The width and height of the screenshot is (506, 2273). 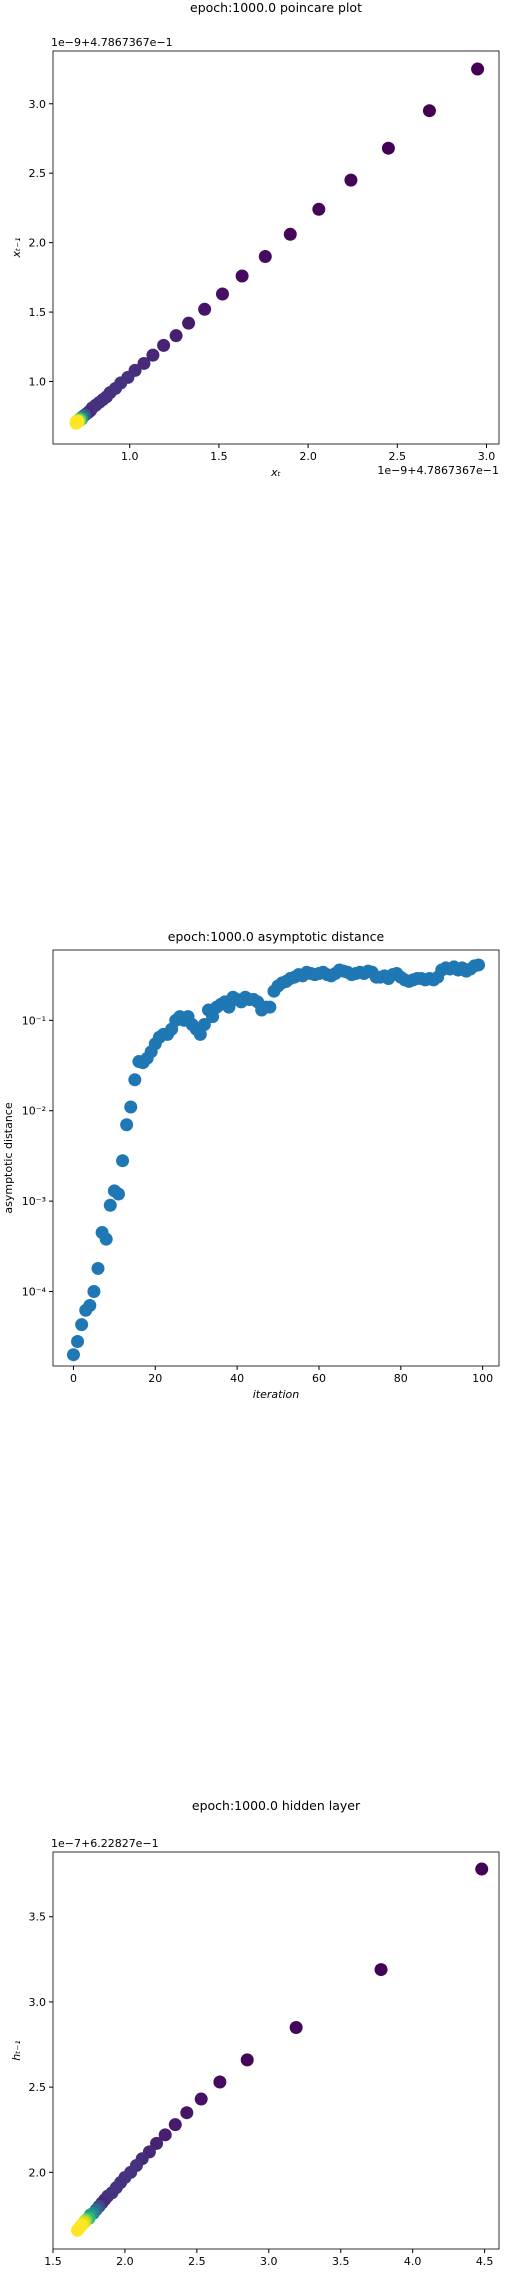 What do you see at coordinates (413, 2261) in the screenshot?
I see `x-tick-label: 4.0` at bounding box center [413, 2261].